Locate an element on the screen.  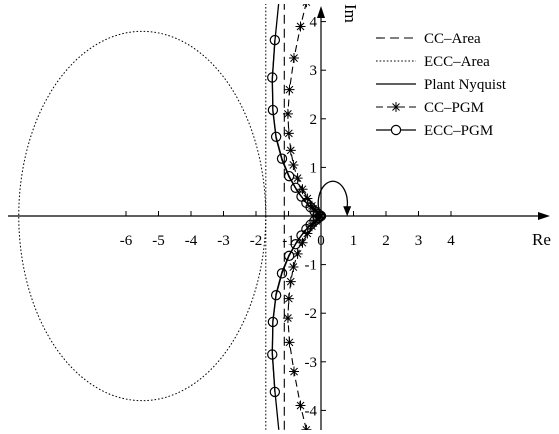
y-tick-label-2: -2 is located at coordinates (311, 314).